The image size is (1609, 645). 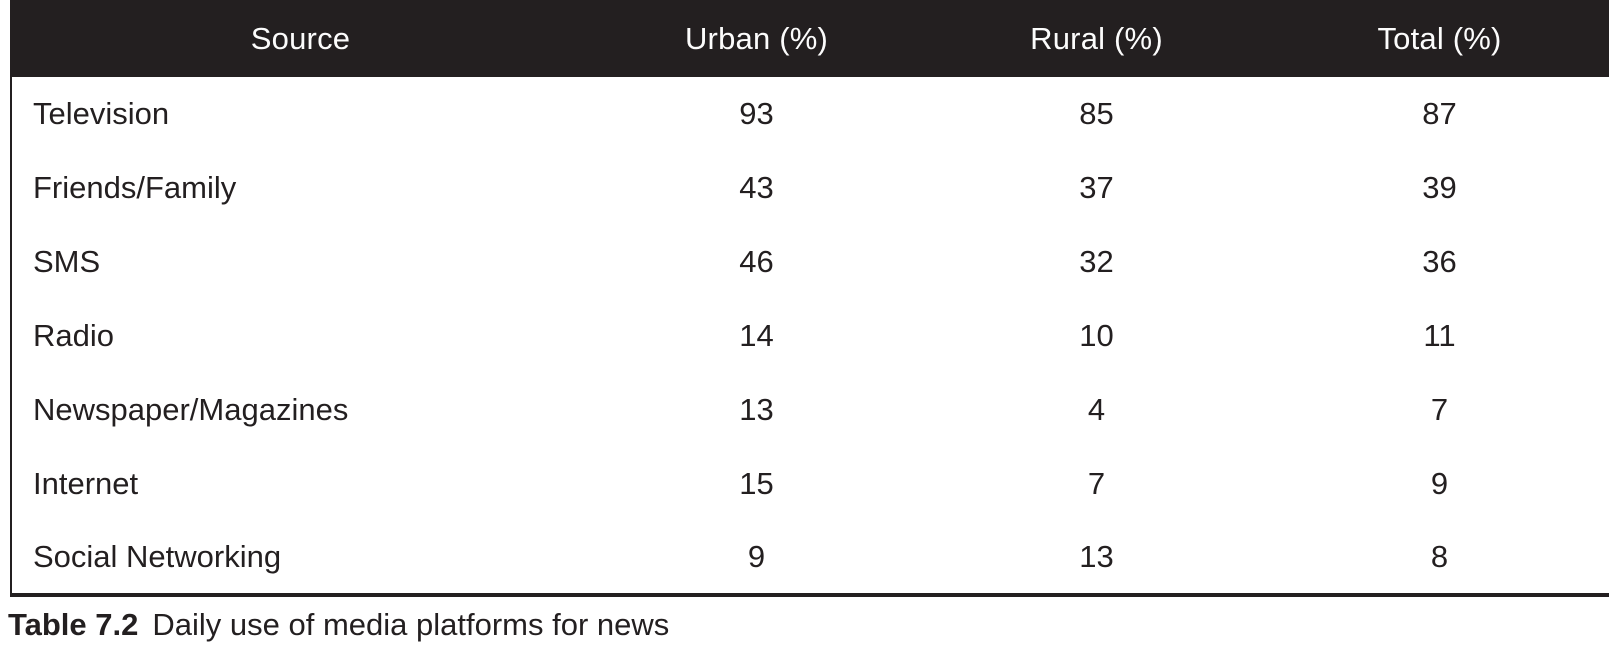 What do you see at coordinates (756, 113) in the screenshot?
I see `cell-urban: 93` at bounding box center [756, 113].